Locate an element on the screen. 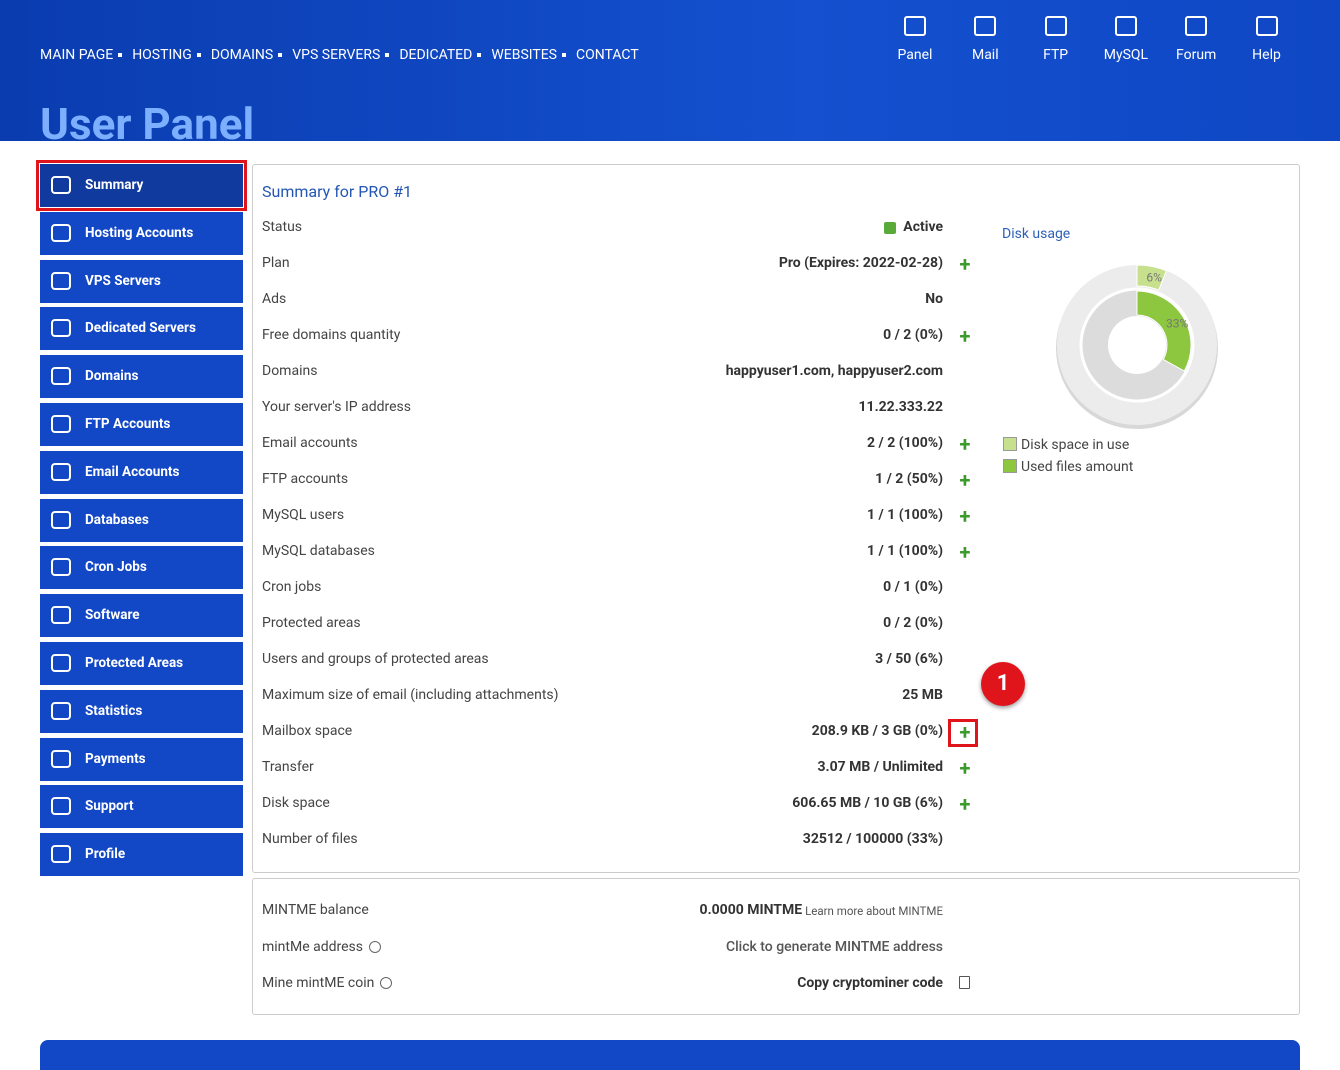  row-label: Status is located at coordinates (282, 227).